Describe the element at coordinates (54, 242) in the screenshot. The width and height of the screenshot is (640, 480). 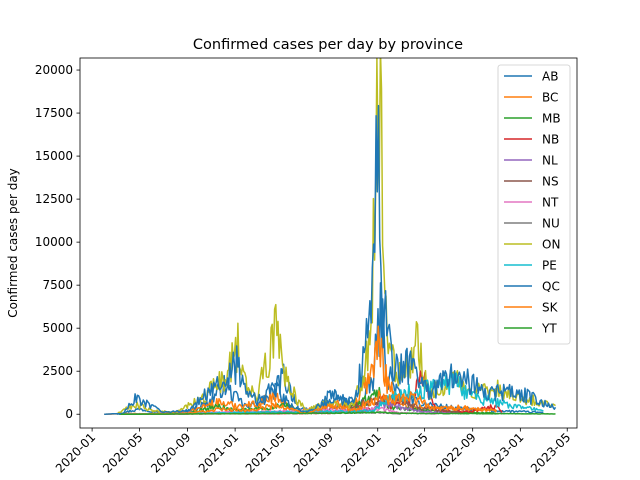
I see `y-tick-label: 10000` at that location.